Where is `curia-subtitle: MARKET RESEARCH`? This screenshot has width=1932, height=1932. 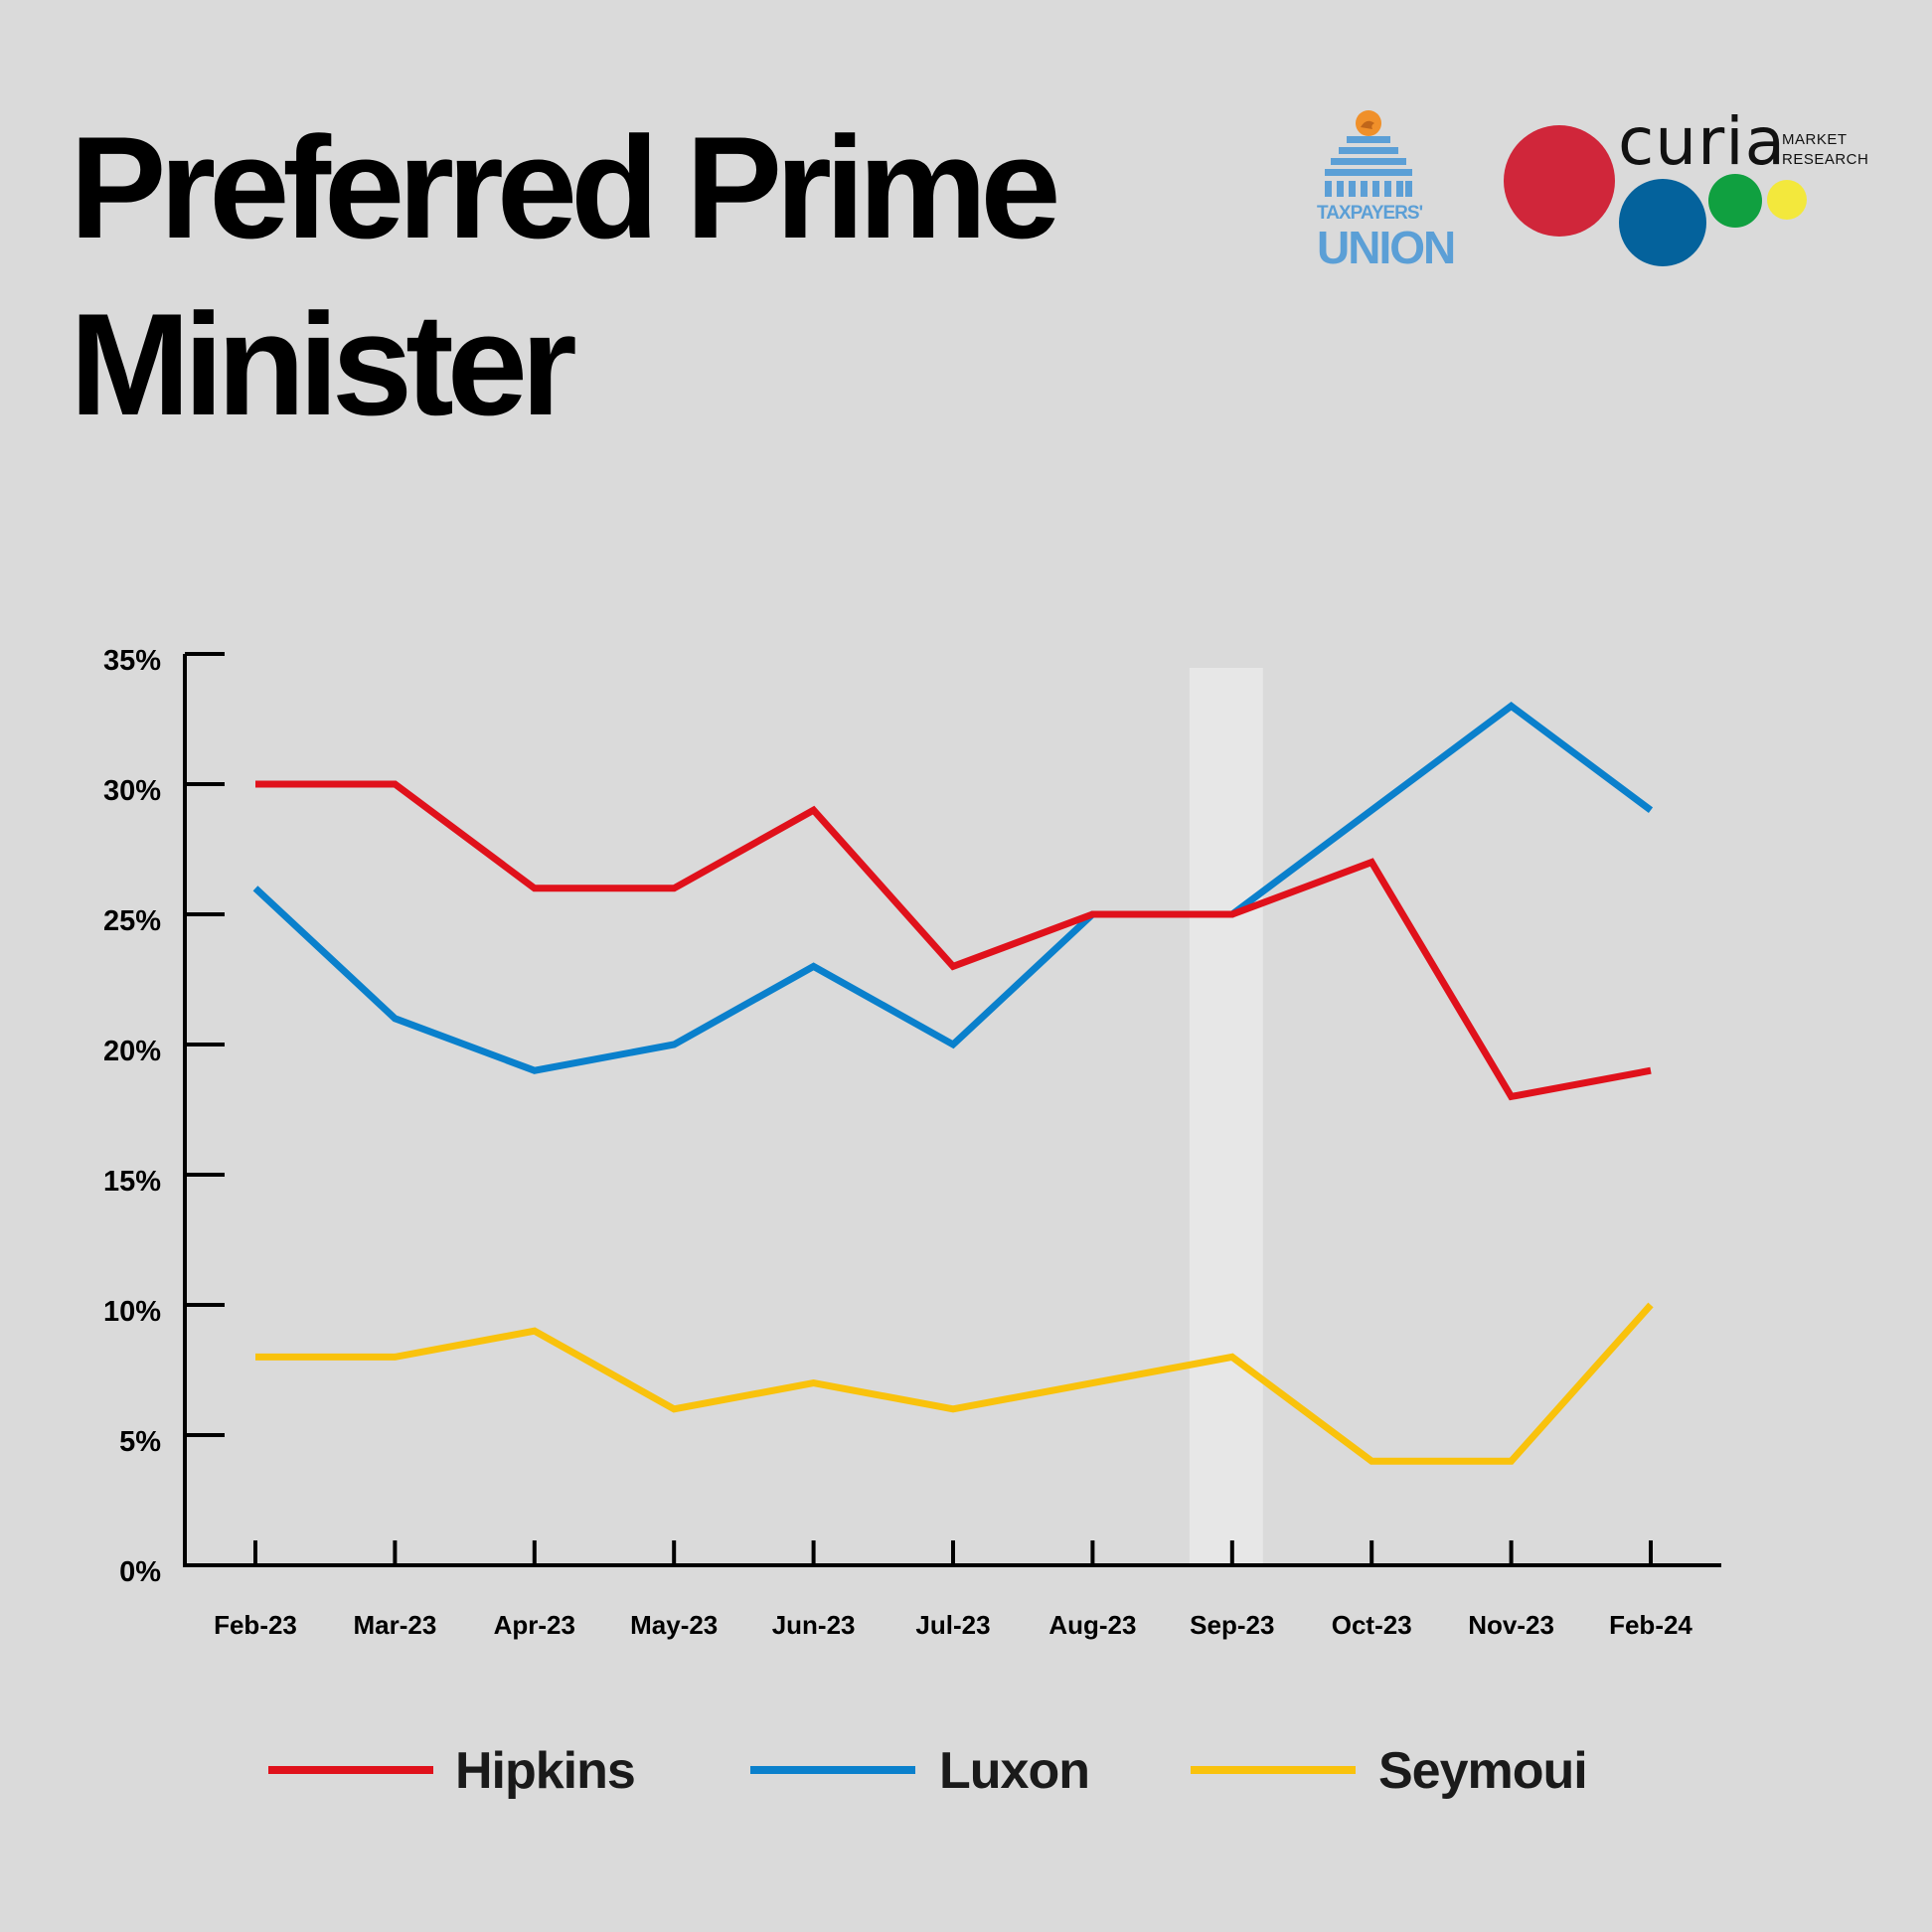 curia-subtitle: MARKET RESEARCH is located at coordinates (1825, 149).